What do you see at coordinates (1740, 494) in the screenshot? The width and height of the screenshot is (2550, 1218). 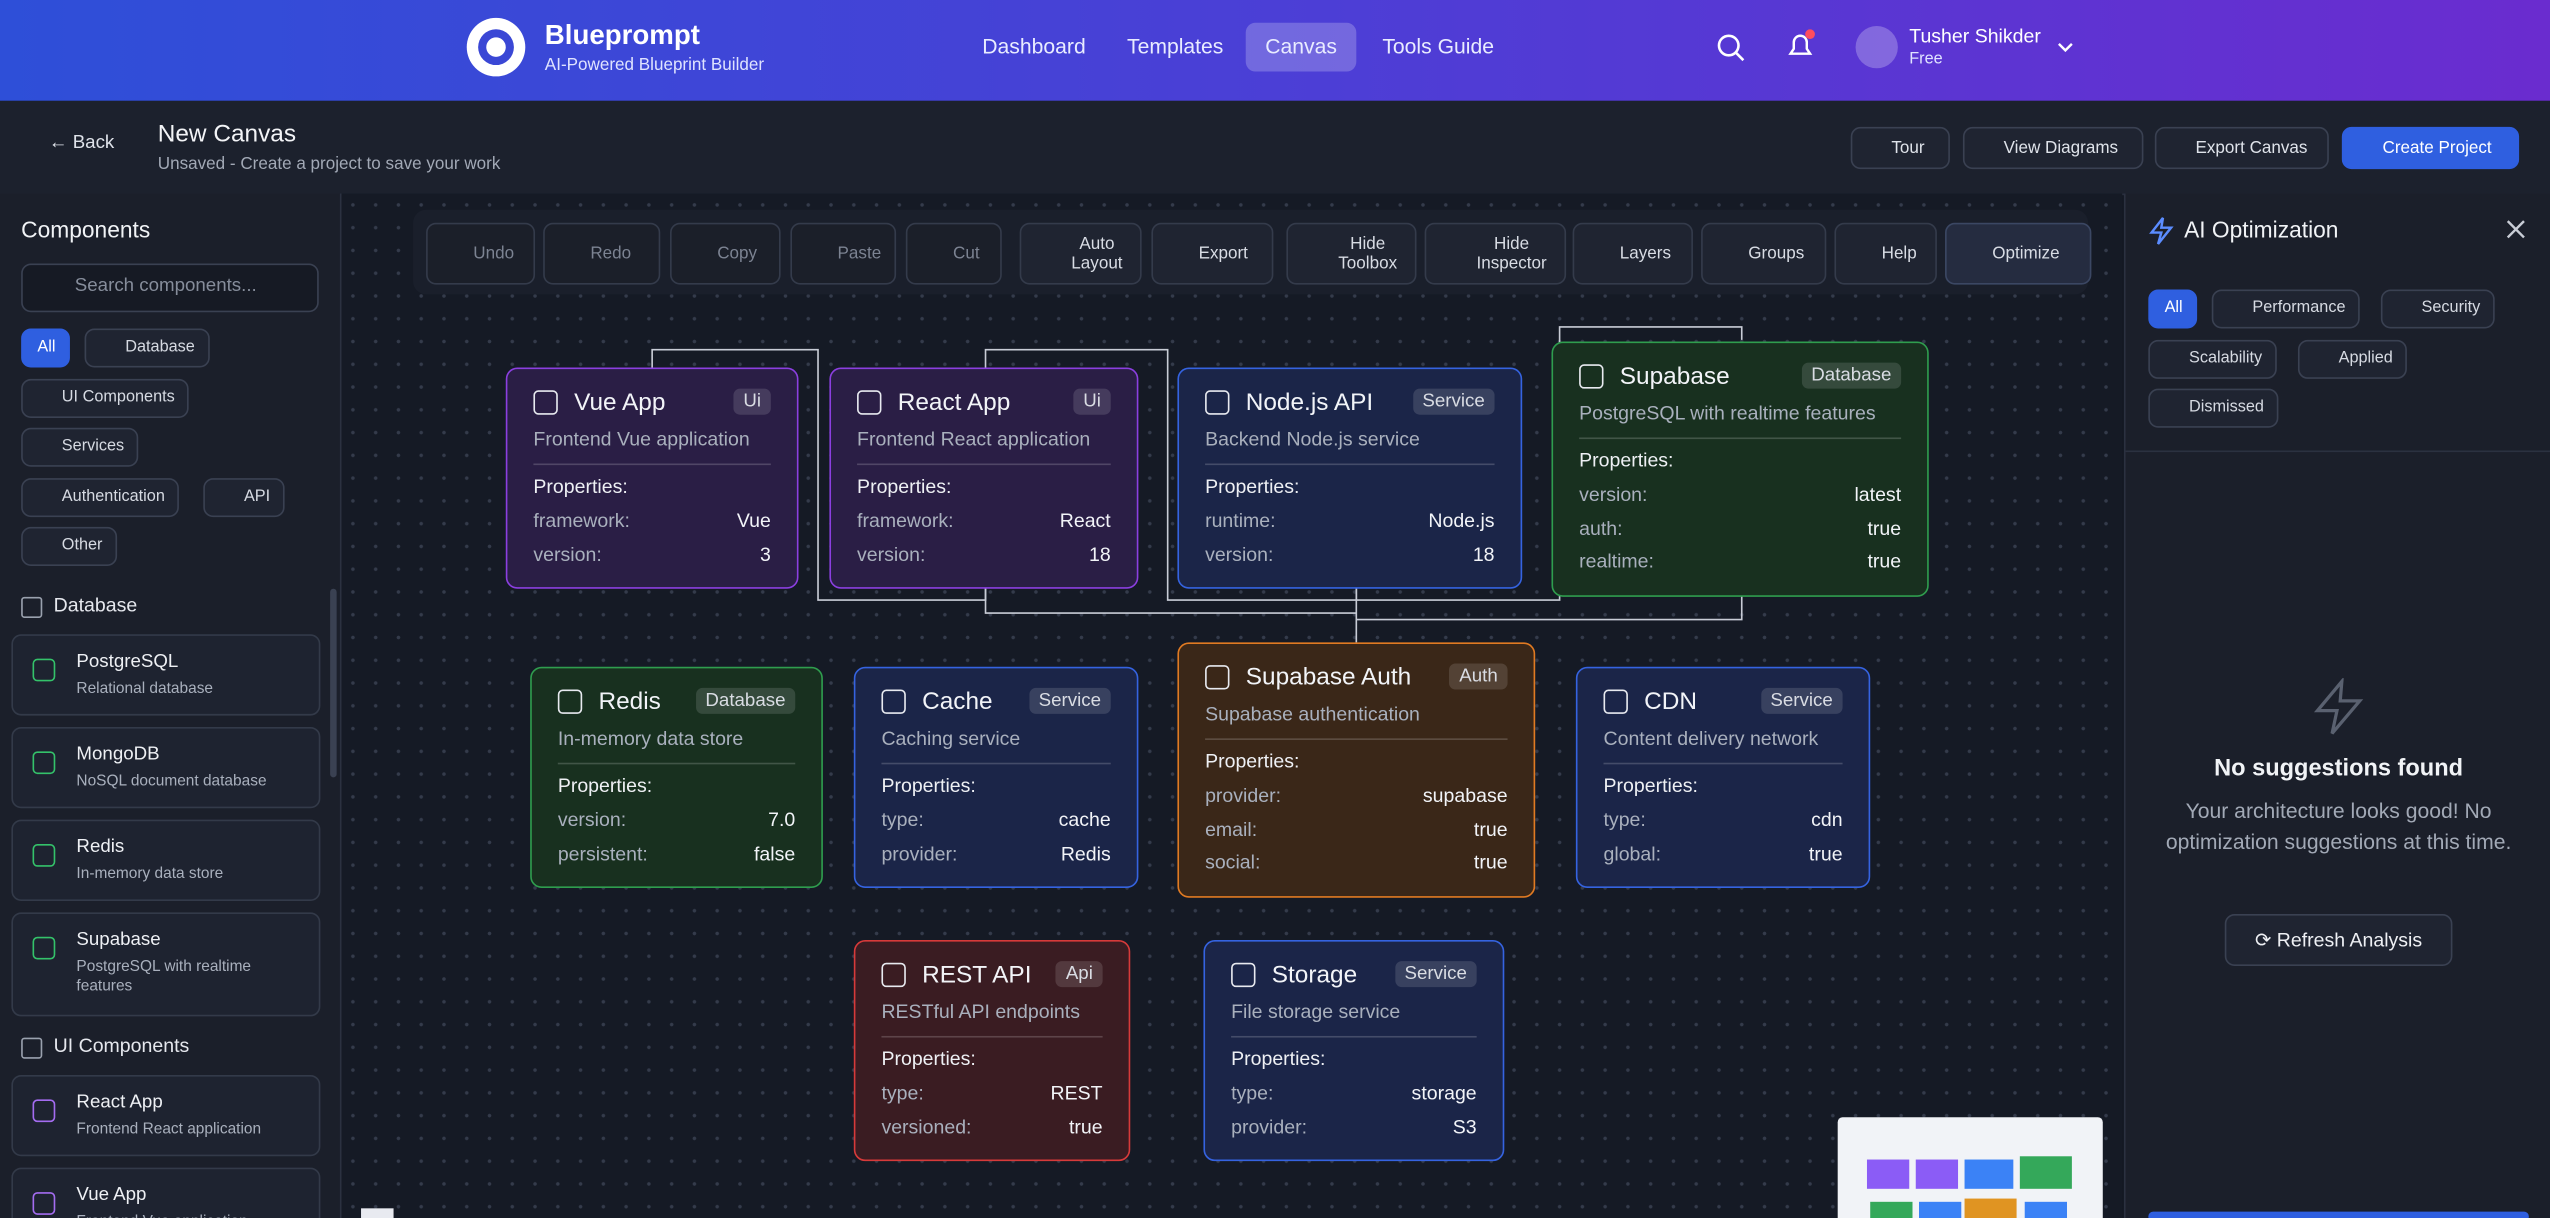 I see `property-row: version: latest` at bounding box center [1740, 494].